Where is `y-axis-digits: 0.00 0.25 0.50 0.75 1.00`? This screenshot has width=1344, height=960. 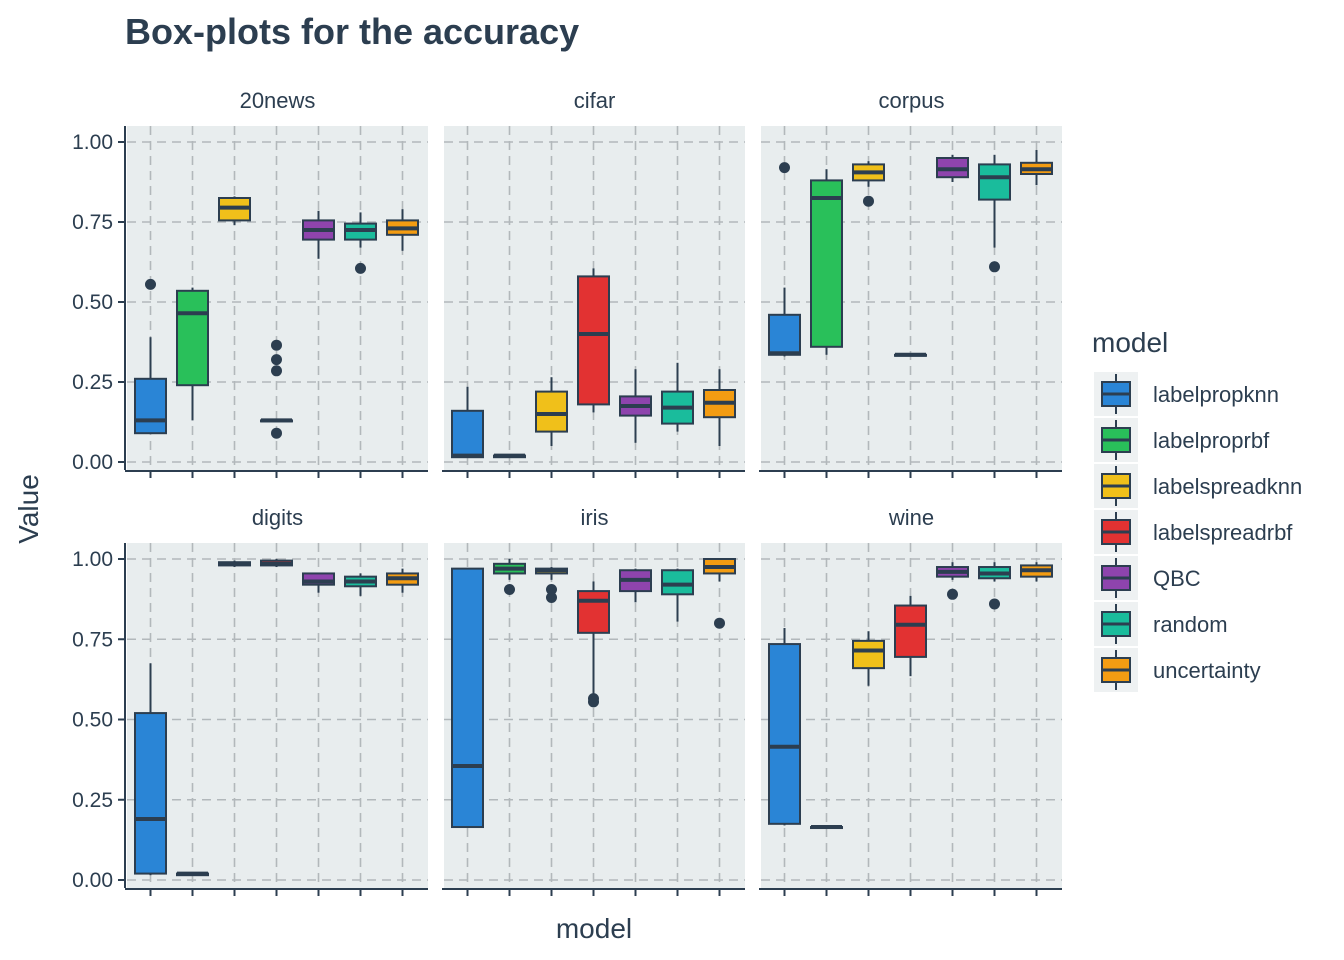
y-axis-digits: 0.00 0.25 0.50 0.75 1.00 is located at coordinates (99, 717).